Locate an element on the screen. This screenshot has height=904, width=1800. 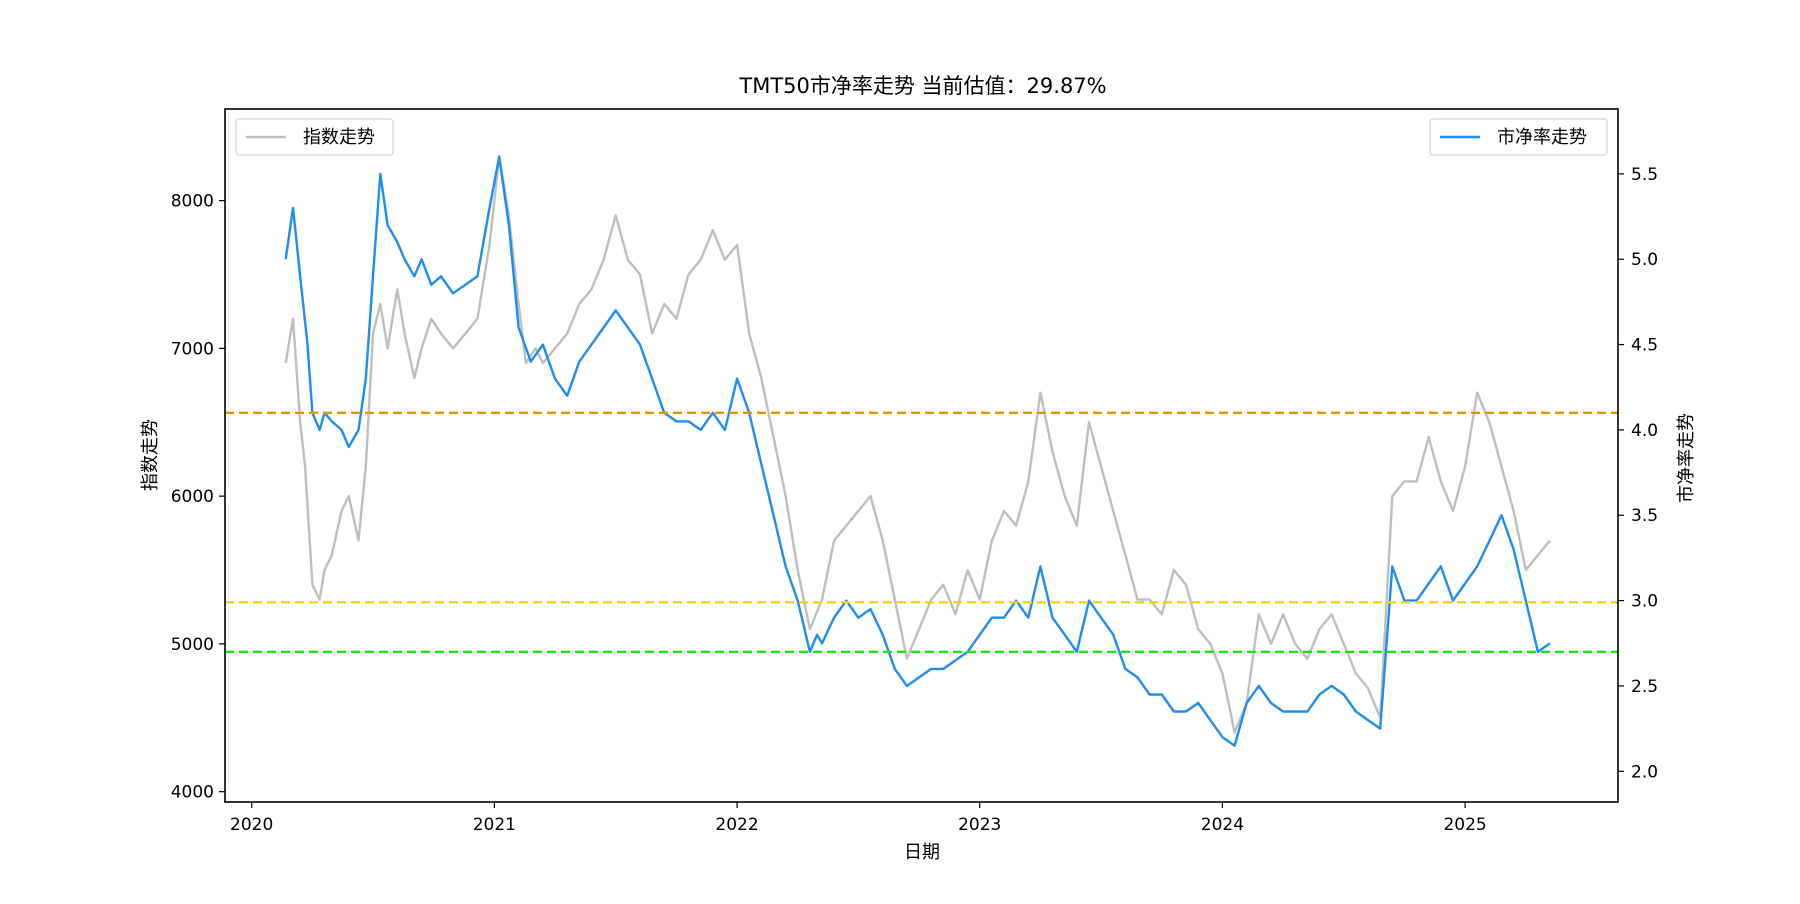
legend-left-label: 指数走势 is located at coordinates (339, 137).